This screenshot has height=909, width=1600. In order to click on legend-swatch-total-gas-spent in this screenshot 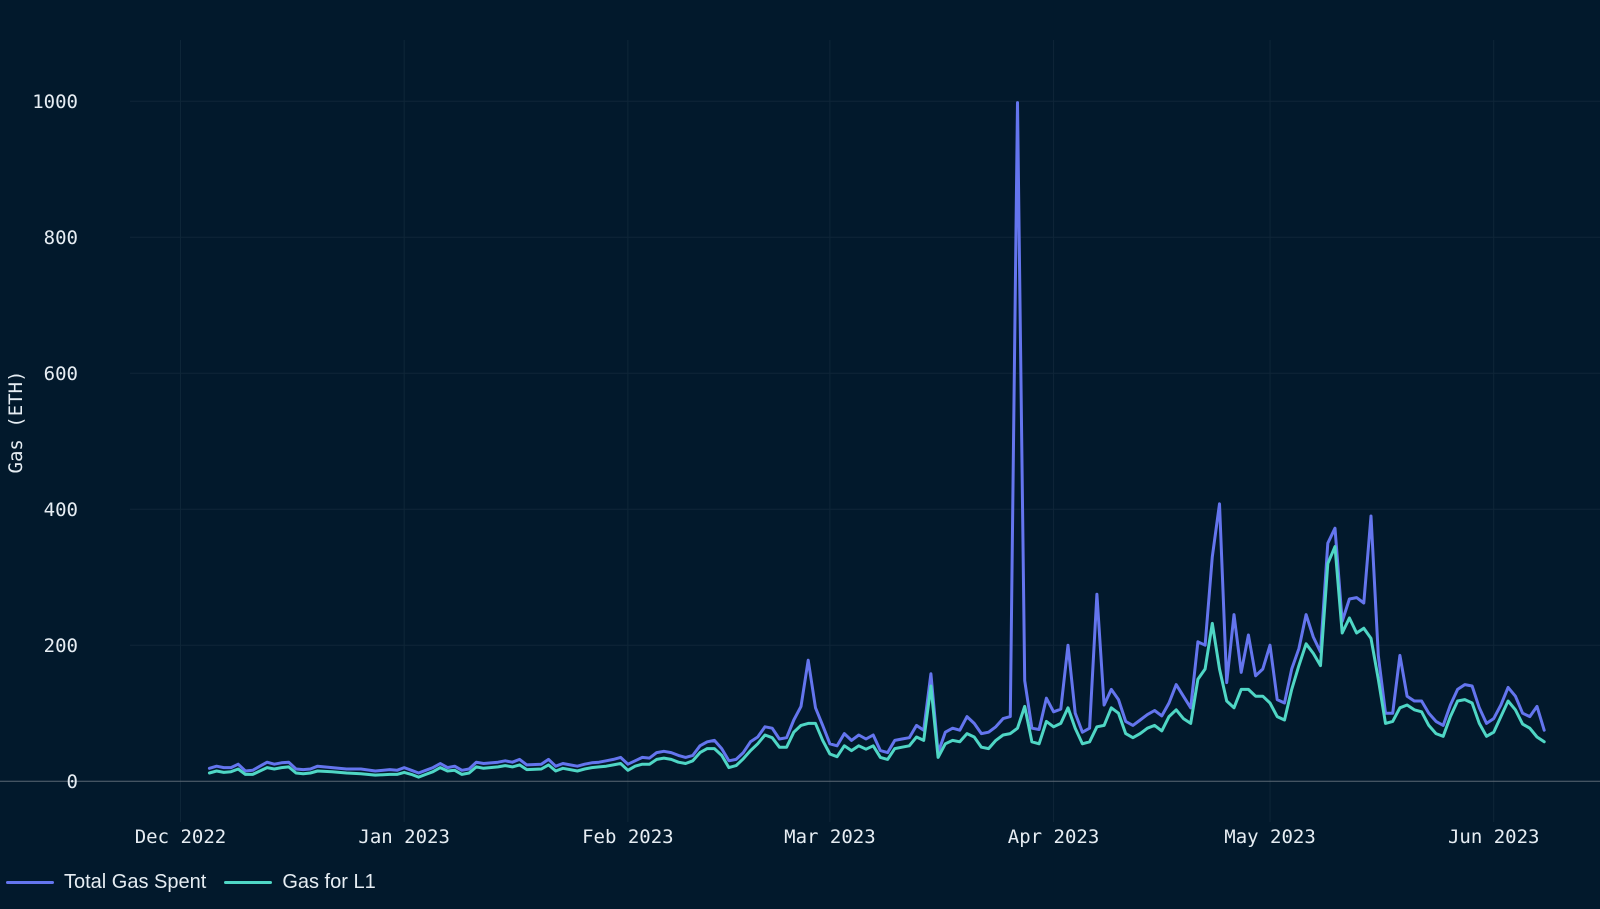, I will do `click(30, 882)`.